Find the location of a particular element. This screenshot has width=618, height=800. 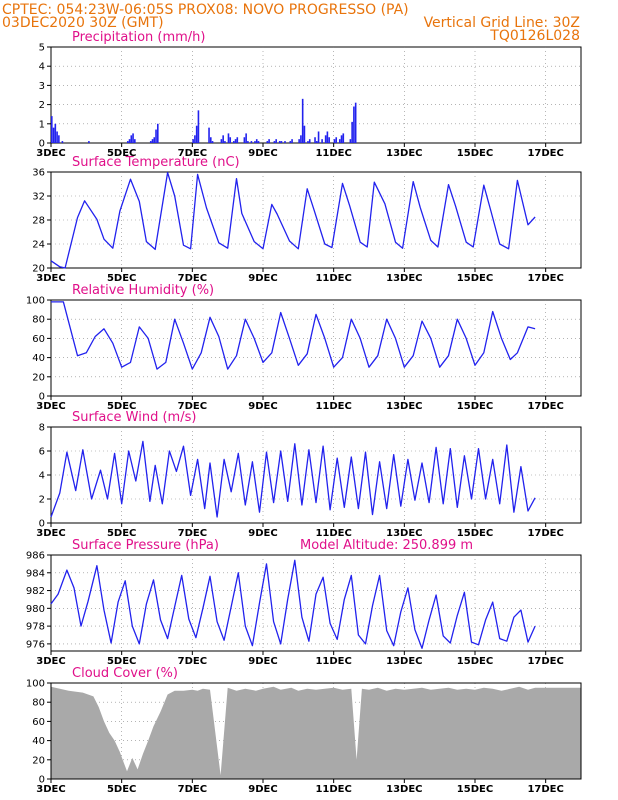

temp-xtick-label: 7DEC is located at coordinates (192, 278).